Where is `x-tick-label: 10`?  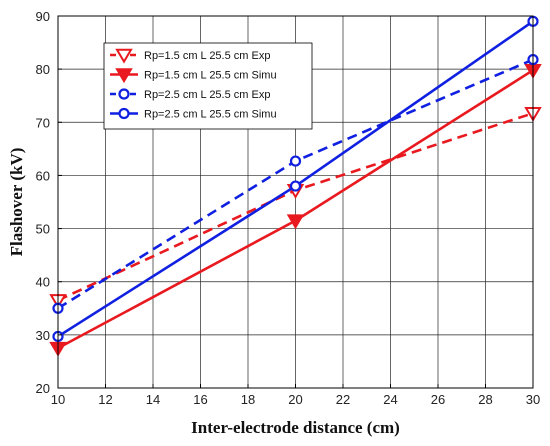 x-tick-label: 10 is located at coordinates (58, 399).